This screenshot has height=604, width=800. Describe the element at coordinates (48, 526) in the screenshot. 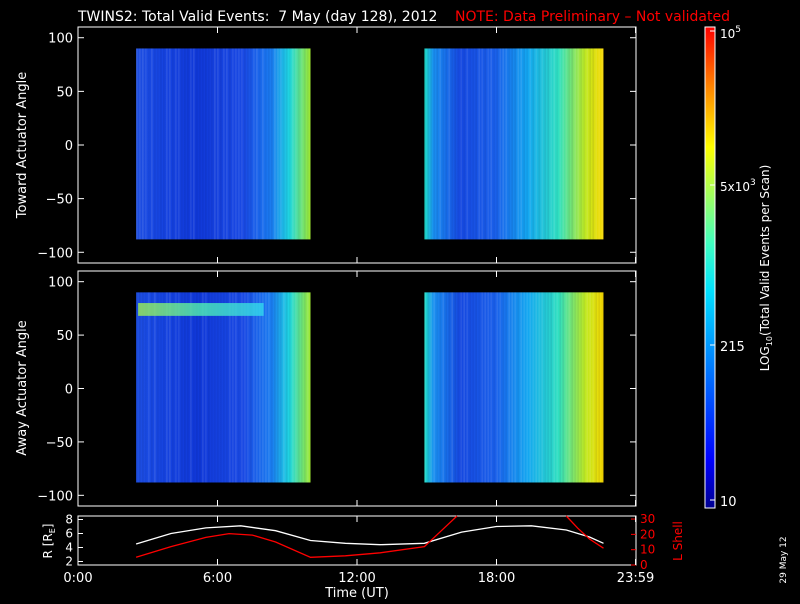

I see `r-axis-label-end: ]` at that location.